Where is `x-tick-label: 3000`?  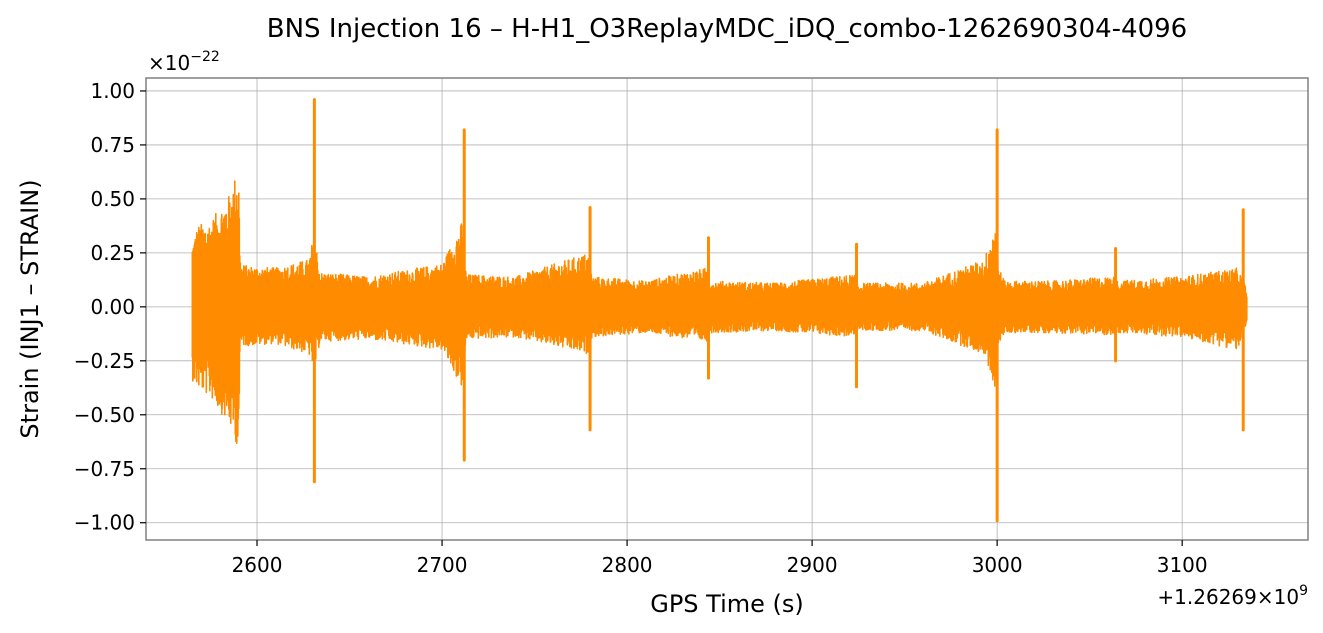 x-tick-label: 3000 is located at coordinates (997, 565).